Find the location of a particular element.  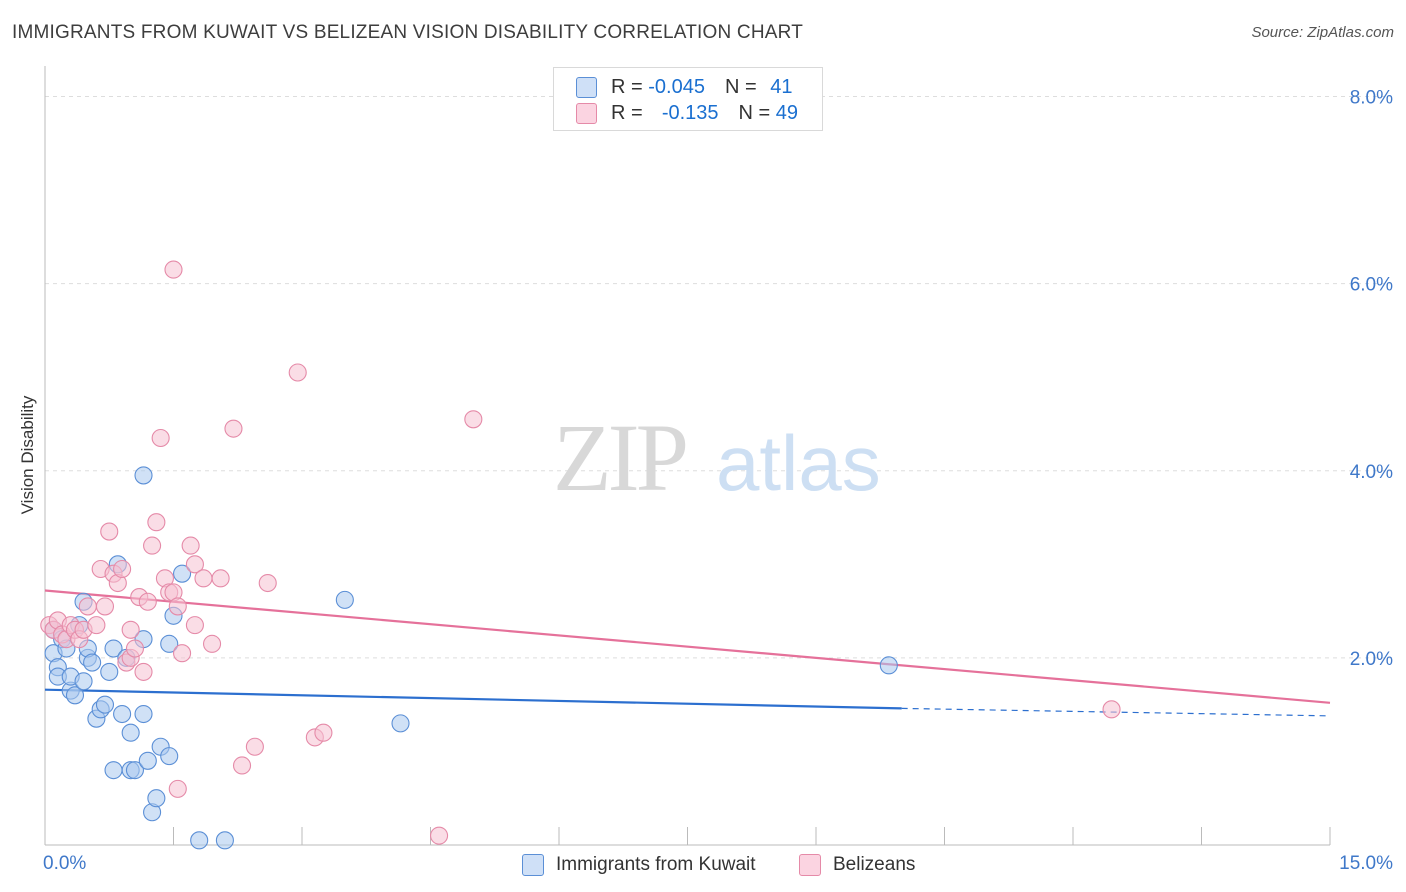

belizean-legend-swatch is located at coordinates (810, 865).